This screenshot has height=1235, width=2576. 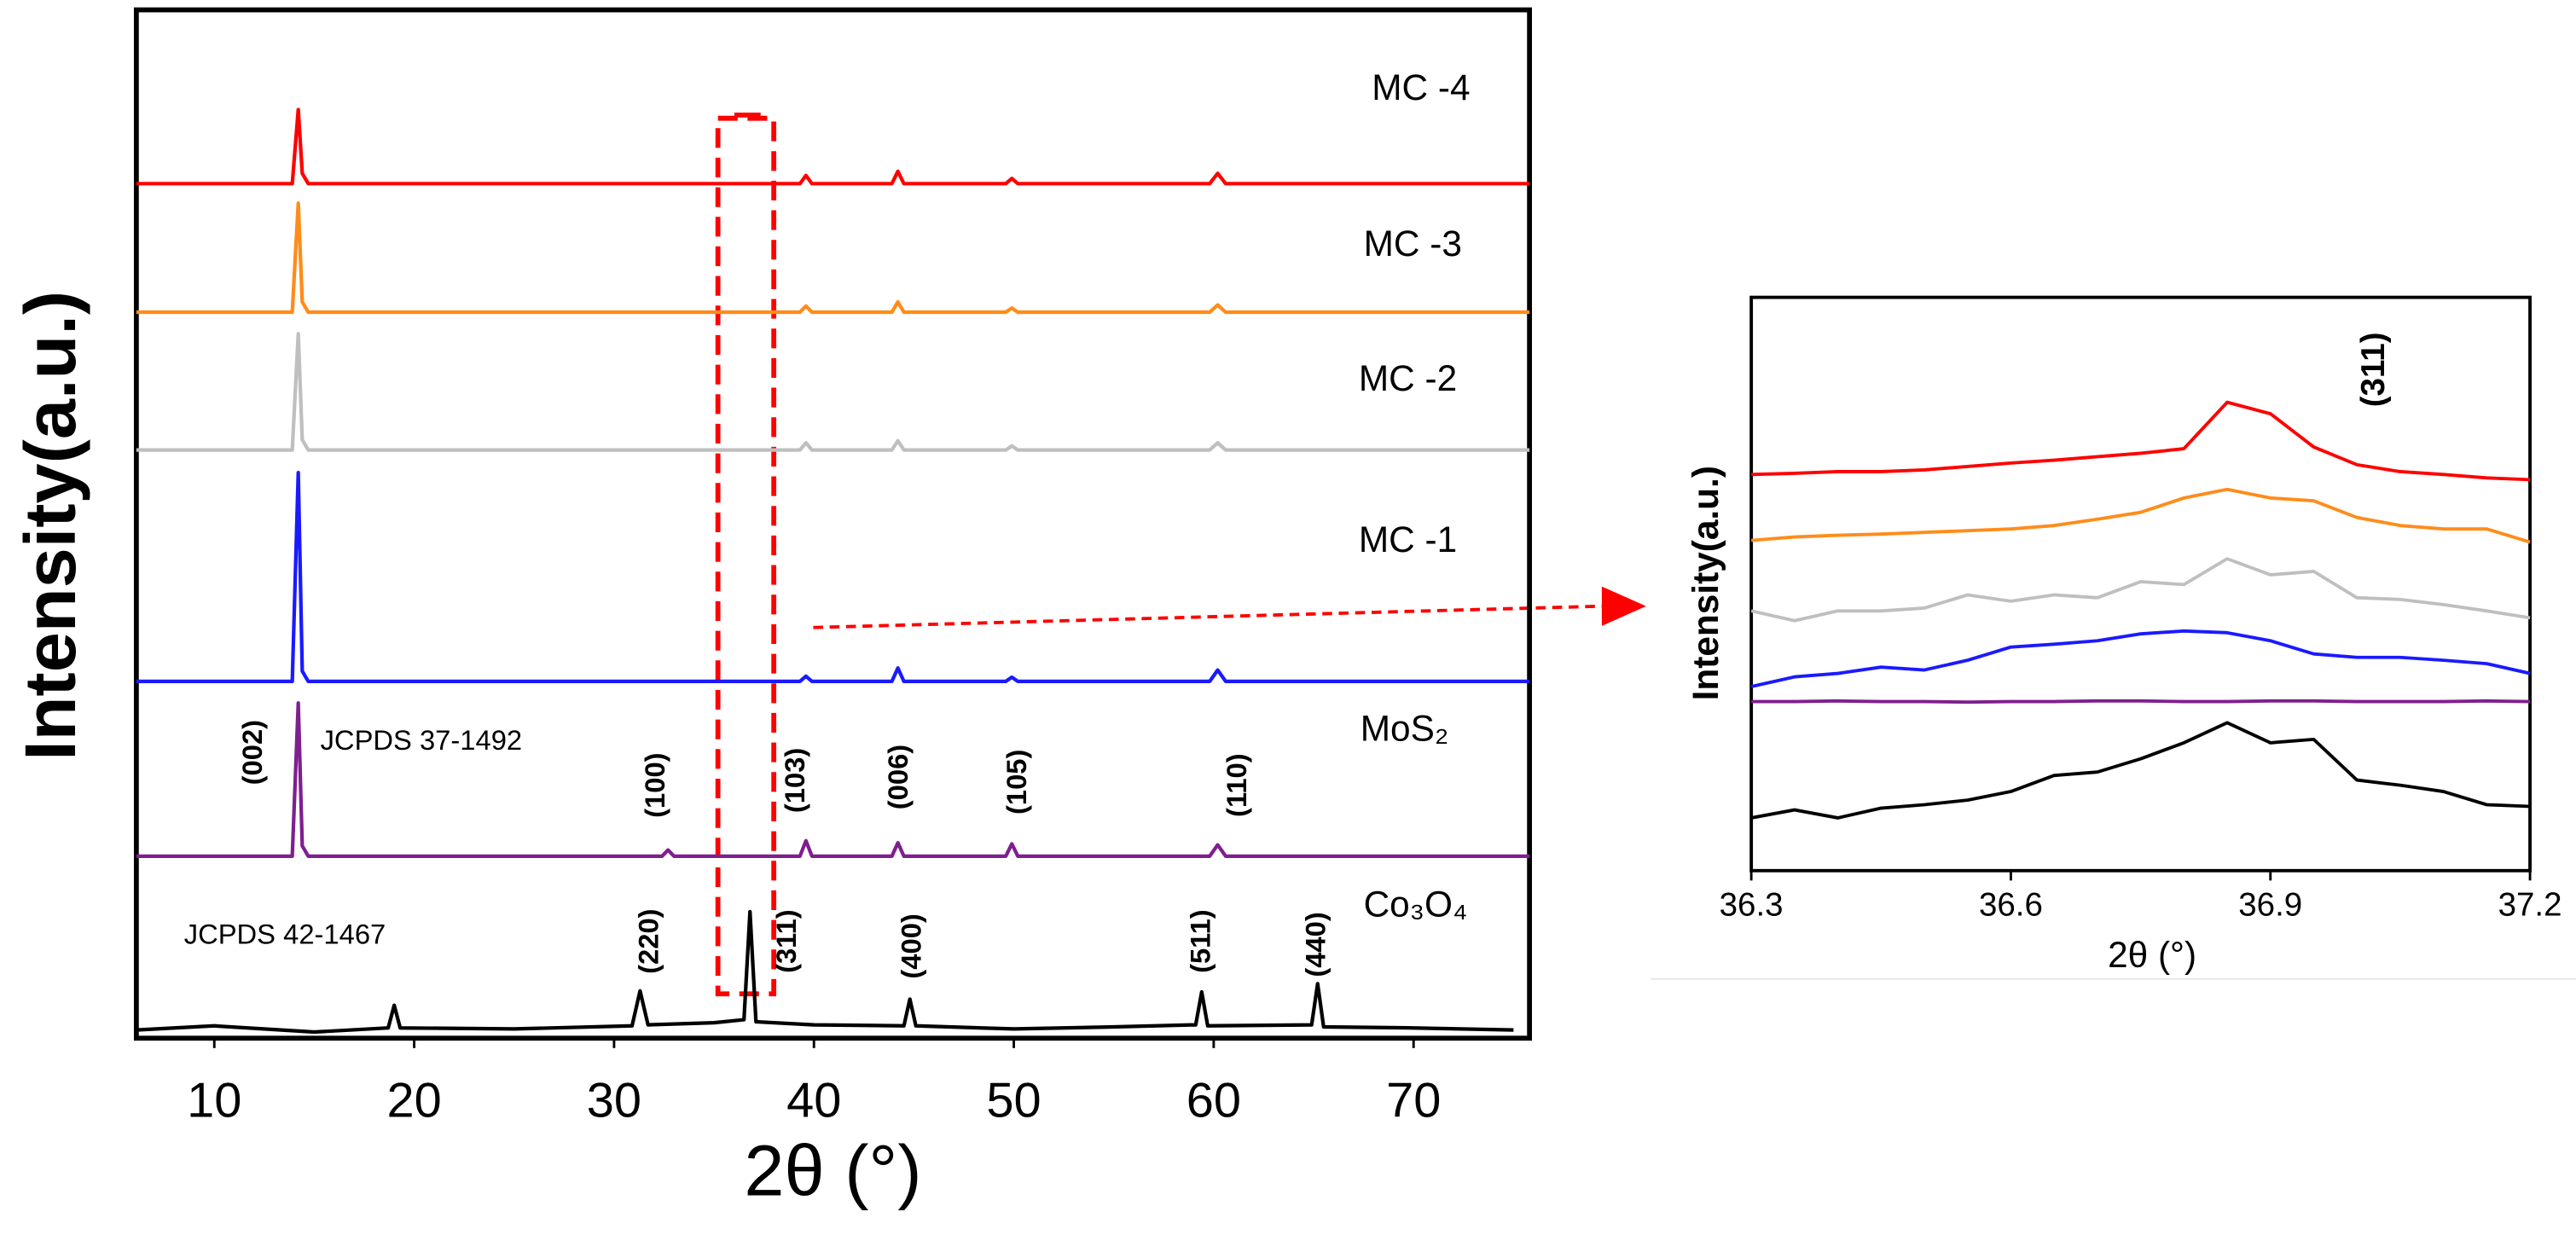 What do you see at coordinates (1408, 378) in the screenshot?
I see `series-label: MC -2` at bounding box center [1408, 378].